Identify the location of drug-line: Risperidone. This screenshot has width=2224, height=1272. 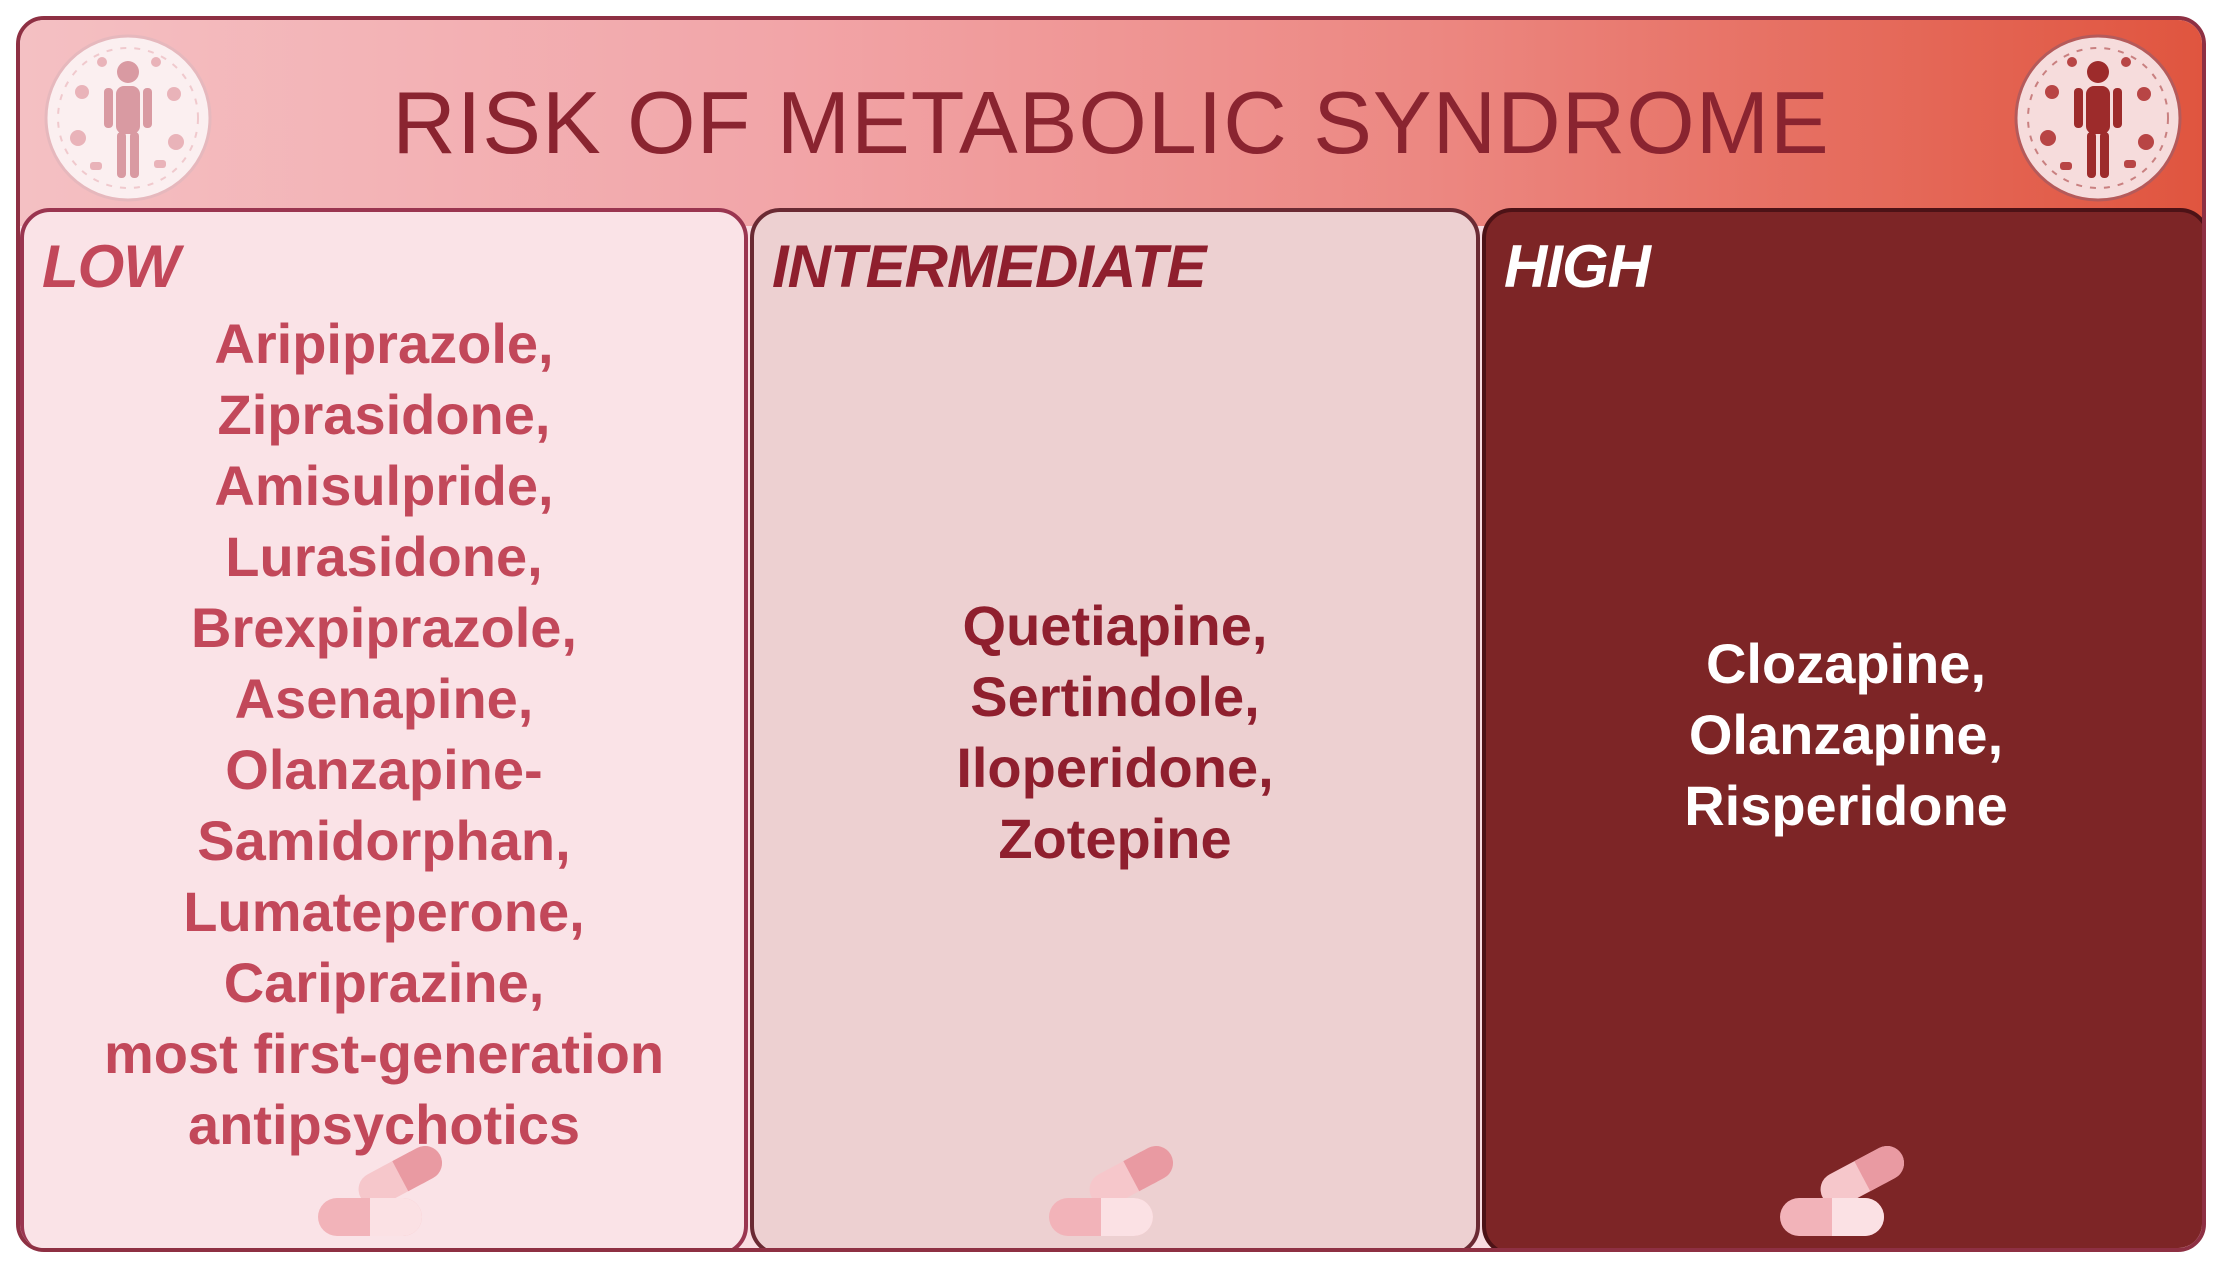
(1846, 805).